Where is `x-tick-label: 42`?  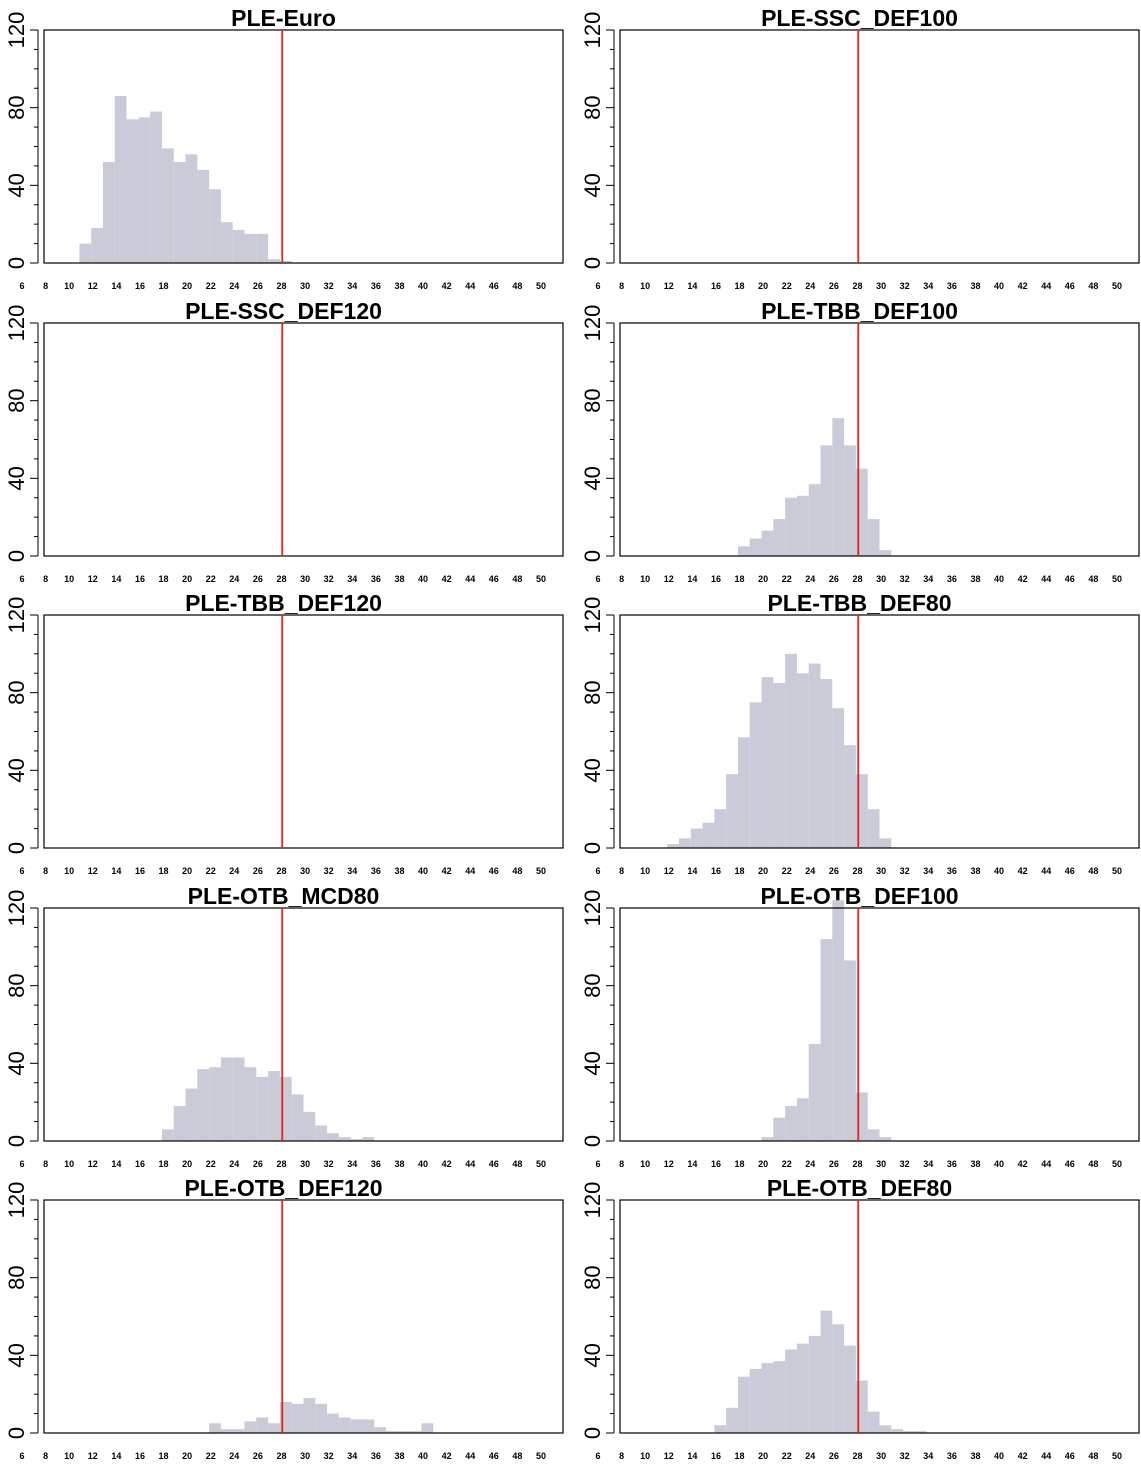 x-tick-label: 42 is located at coordinates (1023, 286).